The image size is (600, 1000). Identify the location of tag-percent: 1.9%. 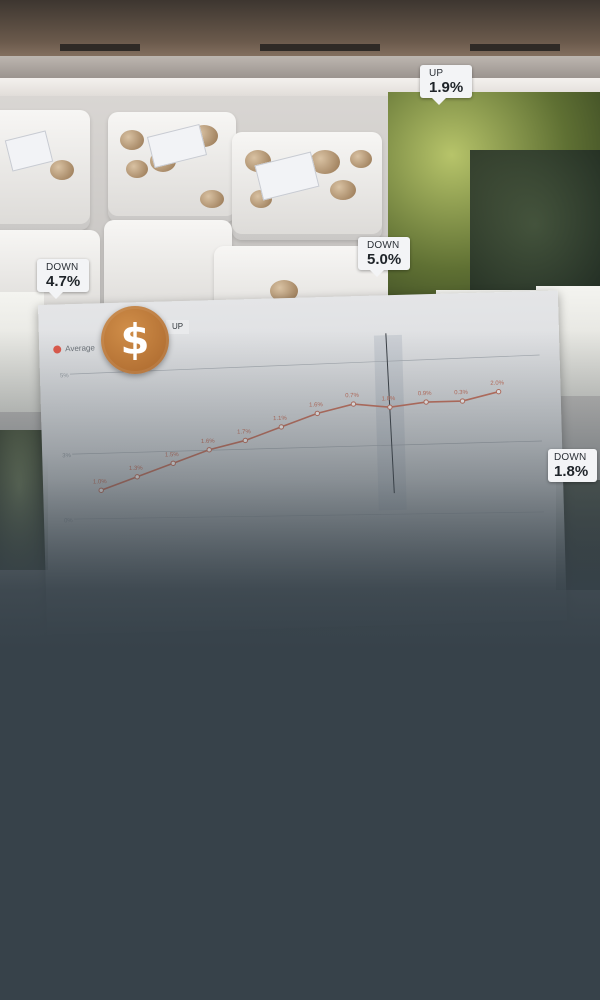
(446, 87).